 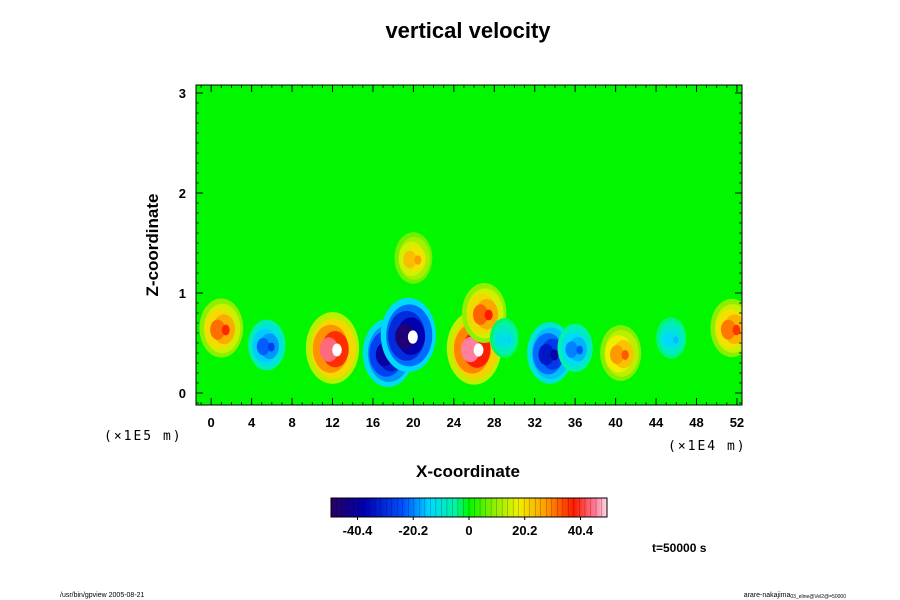 I want to click on x-tick-label: 12, so click(x=332, y=422).